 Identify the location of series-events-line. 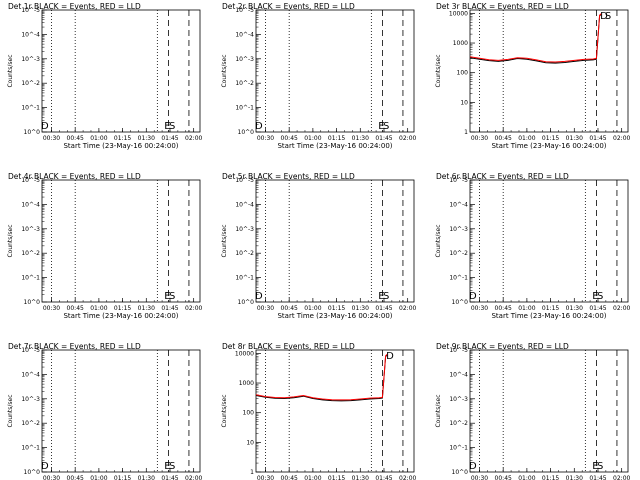
(321, 378).